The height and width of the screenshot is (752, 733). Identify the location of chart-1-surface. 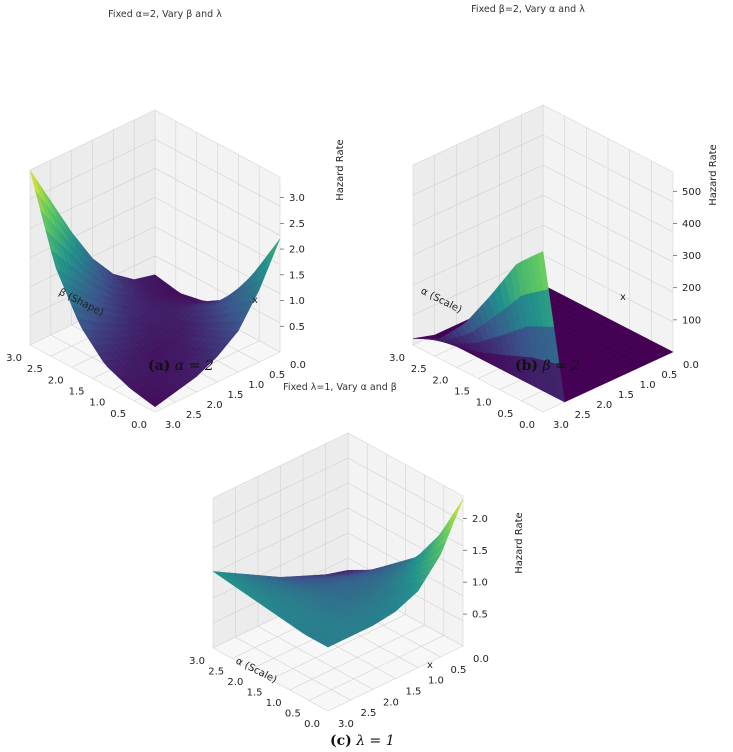
(543, 326).